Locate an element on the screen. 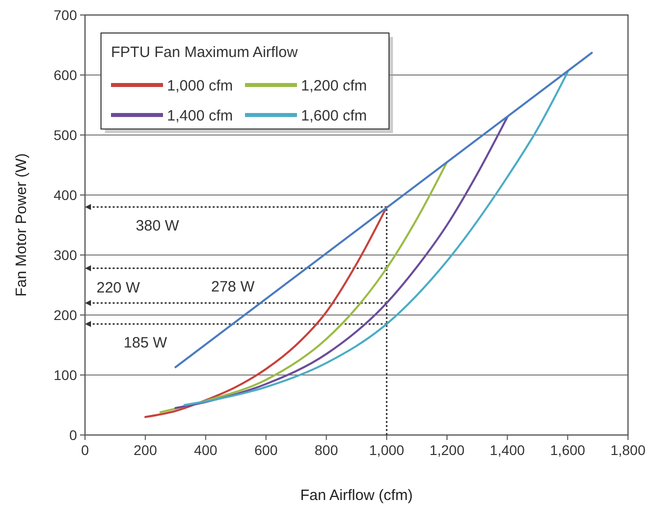 This screenshot has width=650, height=510. y-axis-title: Fan Motor Power (W) is located at coordinates (21, 225).